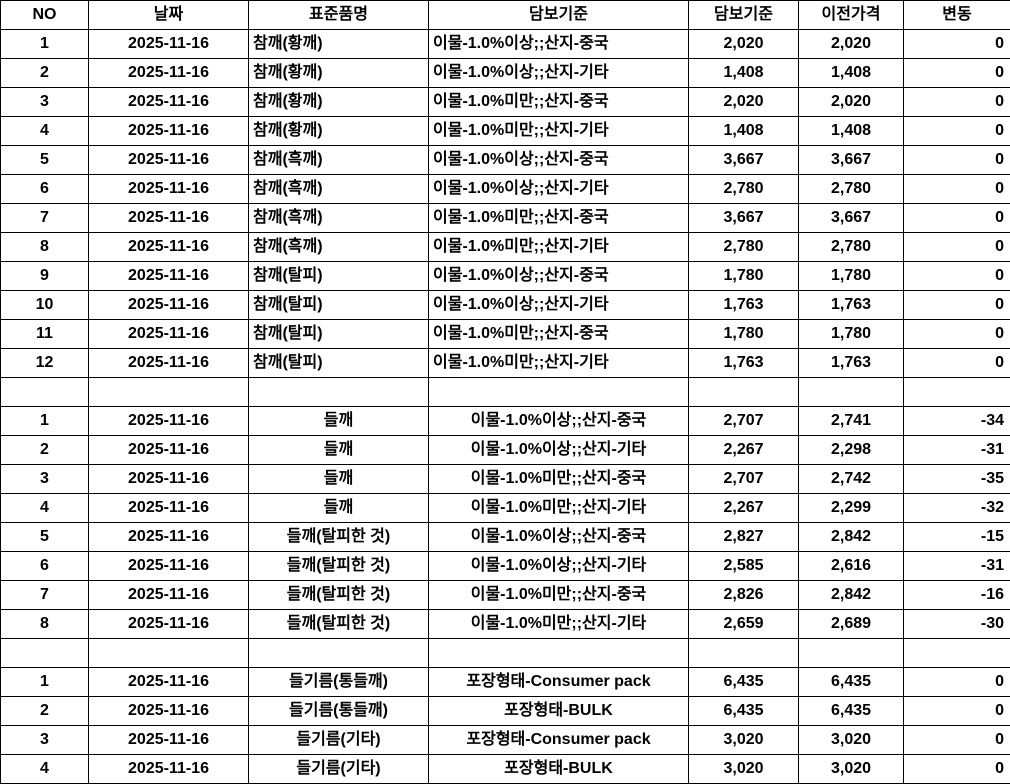 The width and height of the screenshot is (1010, 784). I want to click on cell-criteria: 포장형태-Consumer pack, so click(558, 740).